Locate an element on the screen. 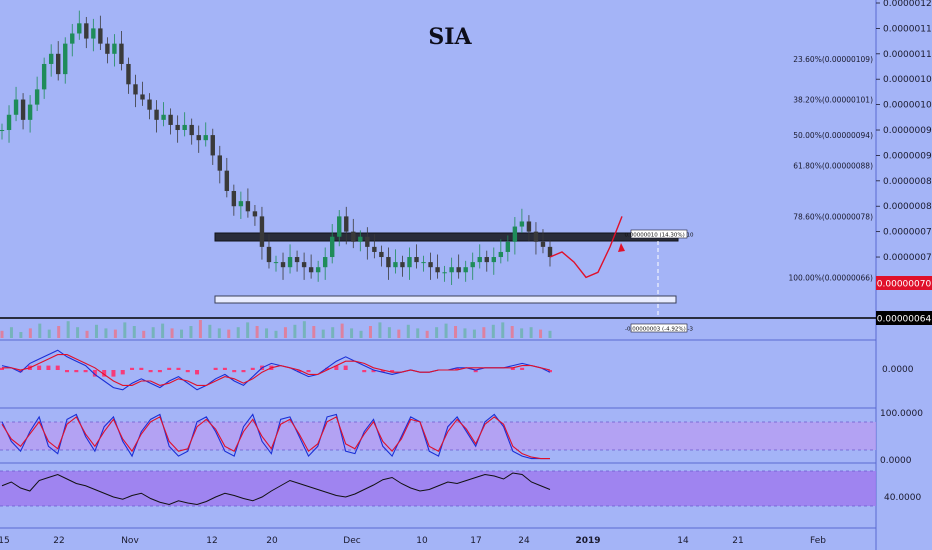 This screenshot has height=550, width=932. projection-path is located at coordinates (586, 247).